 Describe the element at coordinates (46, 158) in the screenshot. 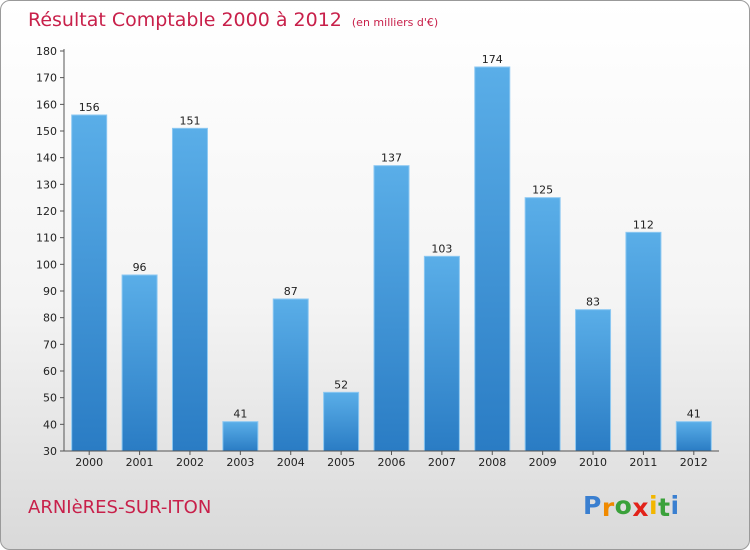

I see `y-tick-label: 140` at that location.